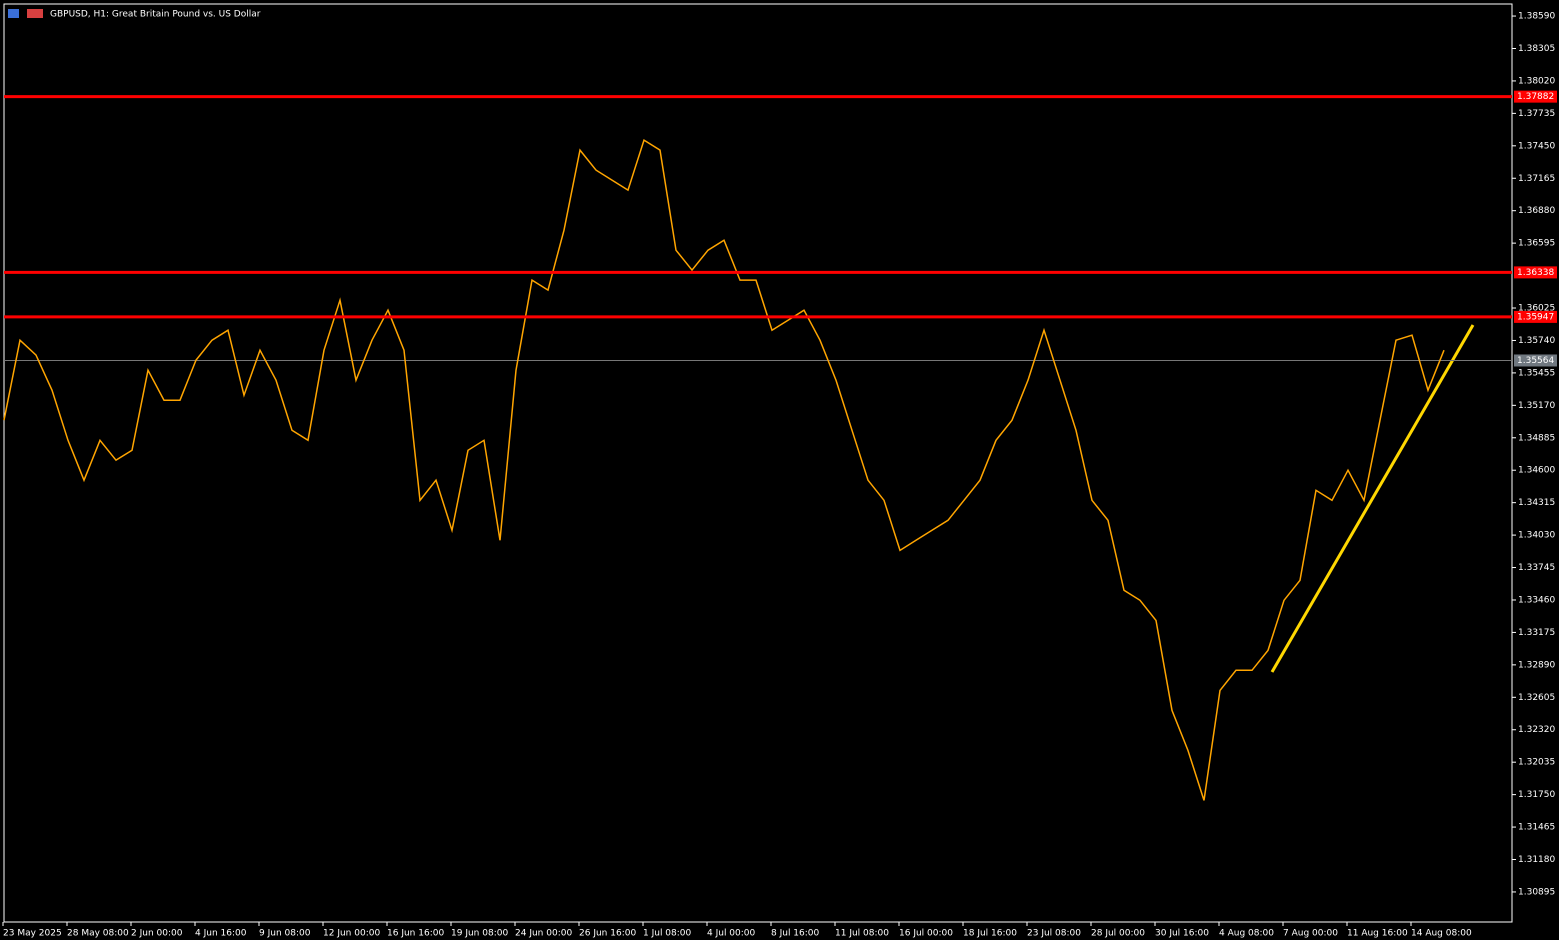  I want to click on level-label: 1.36338, so click(1535, 273).